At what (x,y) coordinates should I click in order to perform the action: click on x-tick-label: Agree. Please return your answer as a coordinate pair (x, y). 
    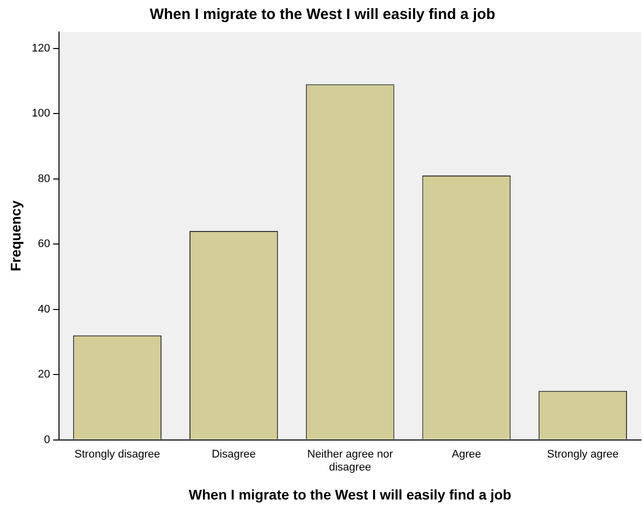
    Looking at the image, I should click on (467, 454).